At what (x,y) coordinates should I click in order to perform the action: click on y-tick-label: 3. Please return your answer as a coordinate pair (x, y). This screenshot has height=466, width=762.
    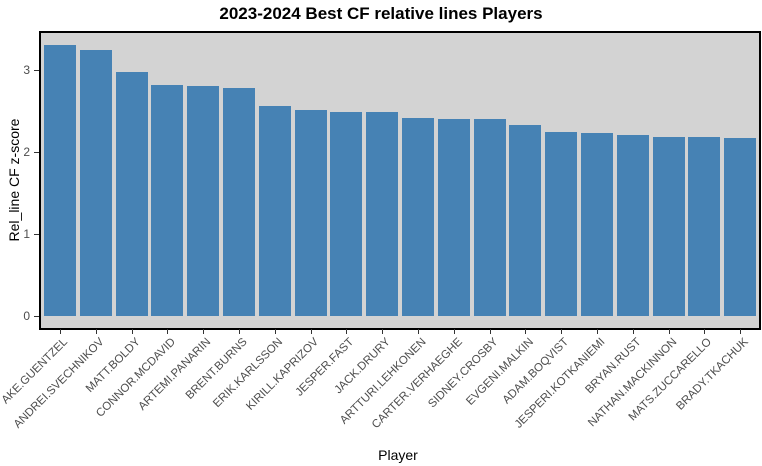
    Looking at the image, I should click on (26, 70).